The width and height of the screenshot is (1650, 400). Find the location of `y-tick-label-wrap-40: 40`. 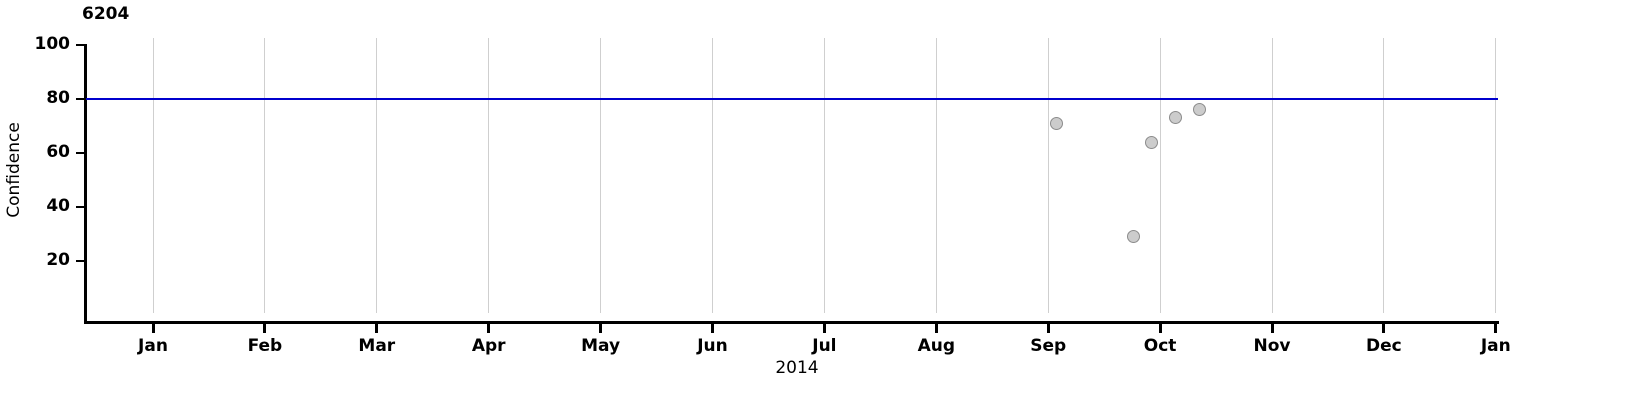

y-tick-label-wrap-40: 40 is located at coordinates (35, 206).